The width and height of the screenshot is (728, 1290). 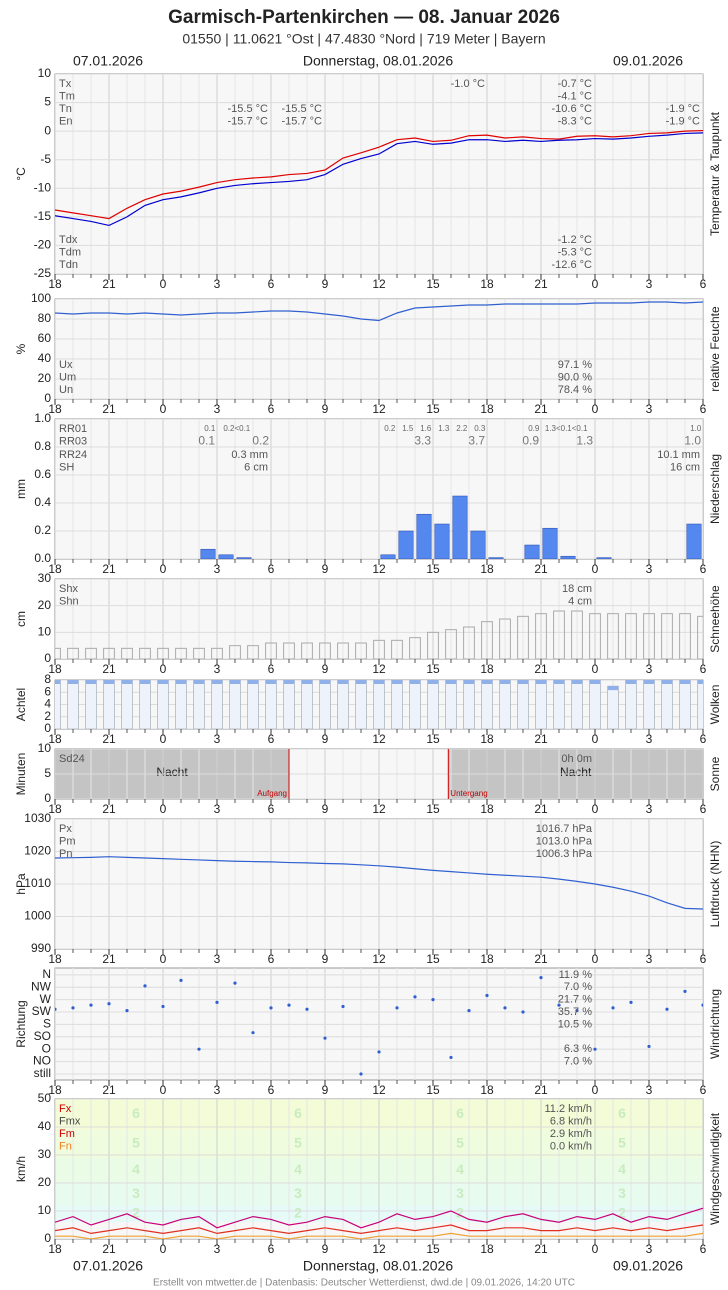 I want to click on y-axis-title: Richtung, so click(x=21, y=1023).